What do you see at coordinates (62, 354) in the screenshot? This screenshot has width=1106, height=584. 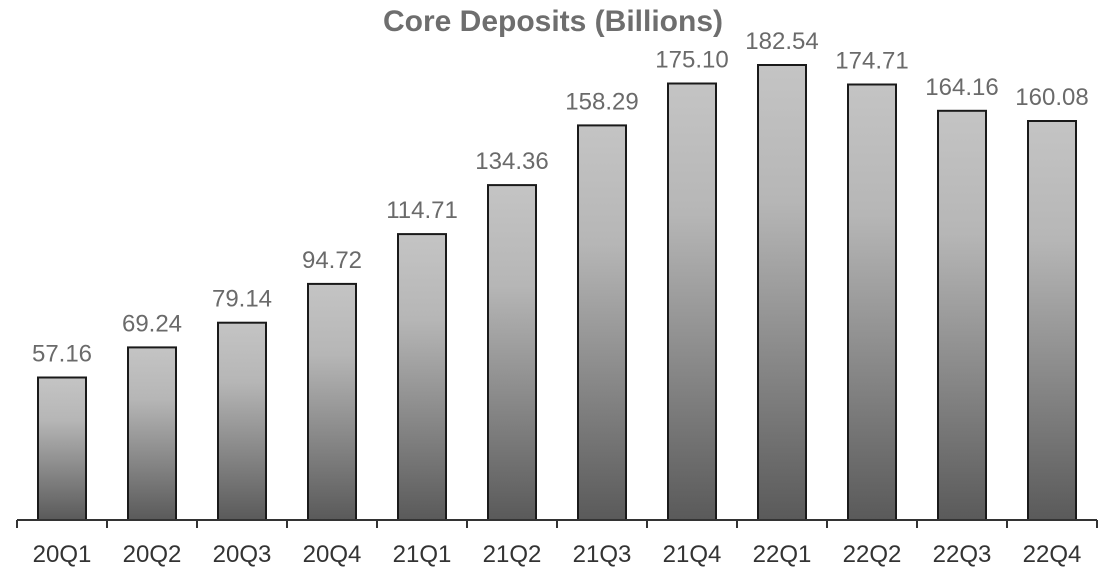 I see `value-label-20Q1: 57.16` at bounding box center [62, 354].